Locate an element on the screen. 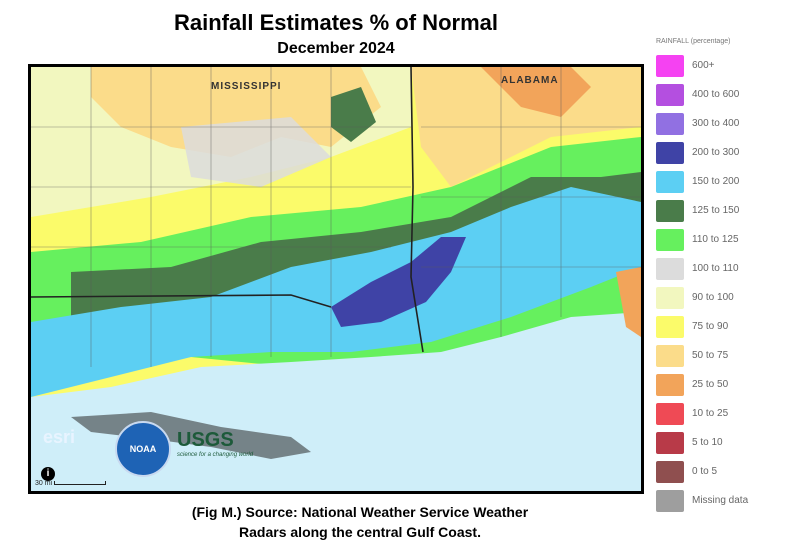 Image resolution: width=785 pixels, height=547 pixels. map-title: Rainfall Estimates % of Normal is located at coordinates (336, 22).